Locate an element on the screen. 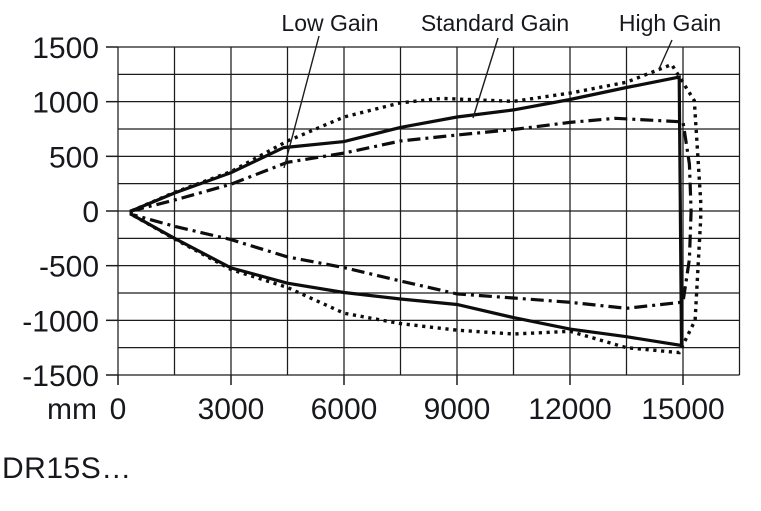 The image size is (761, 511). leader-line-standard-gain is located at coordinates (485, 78).